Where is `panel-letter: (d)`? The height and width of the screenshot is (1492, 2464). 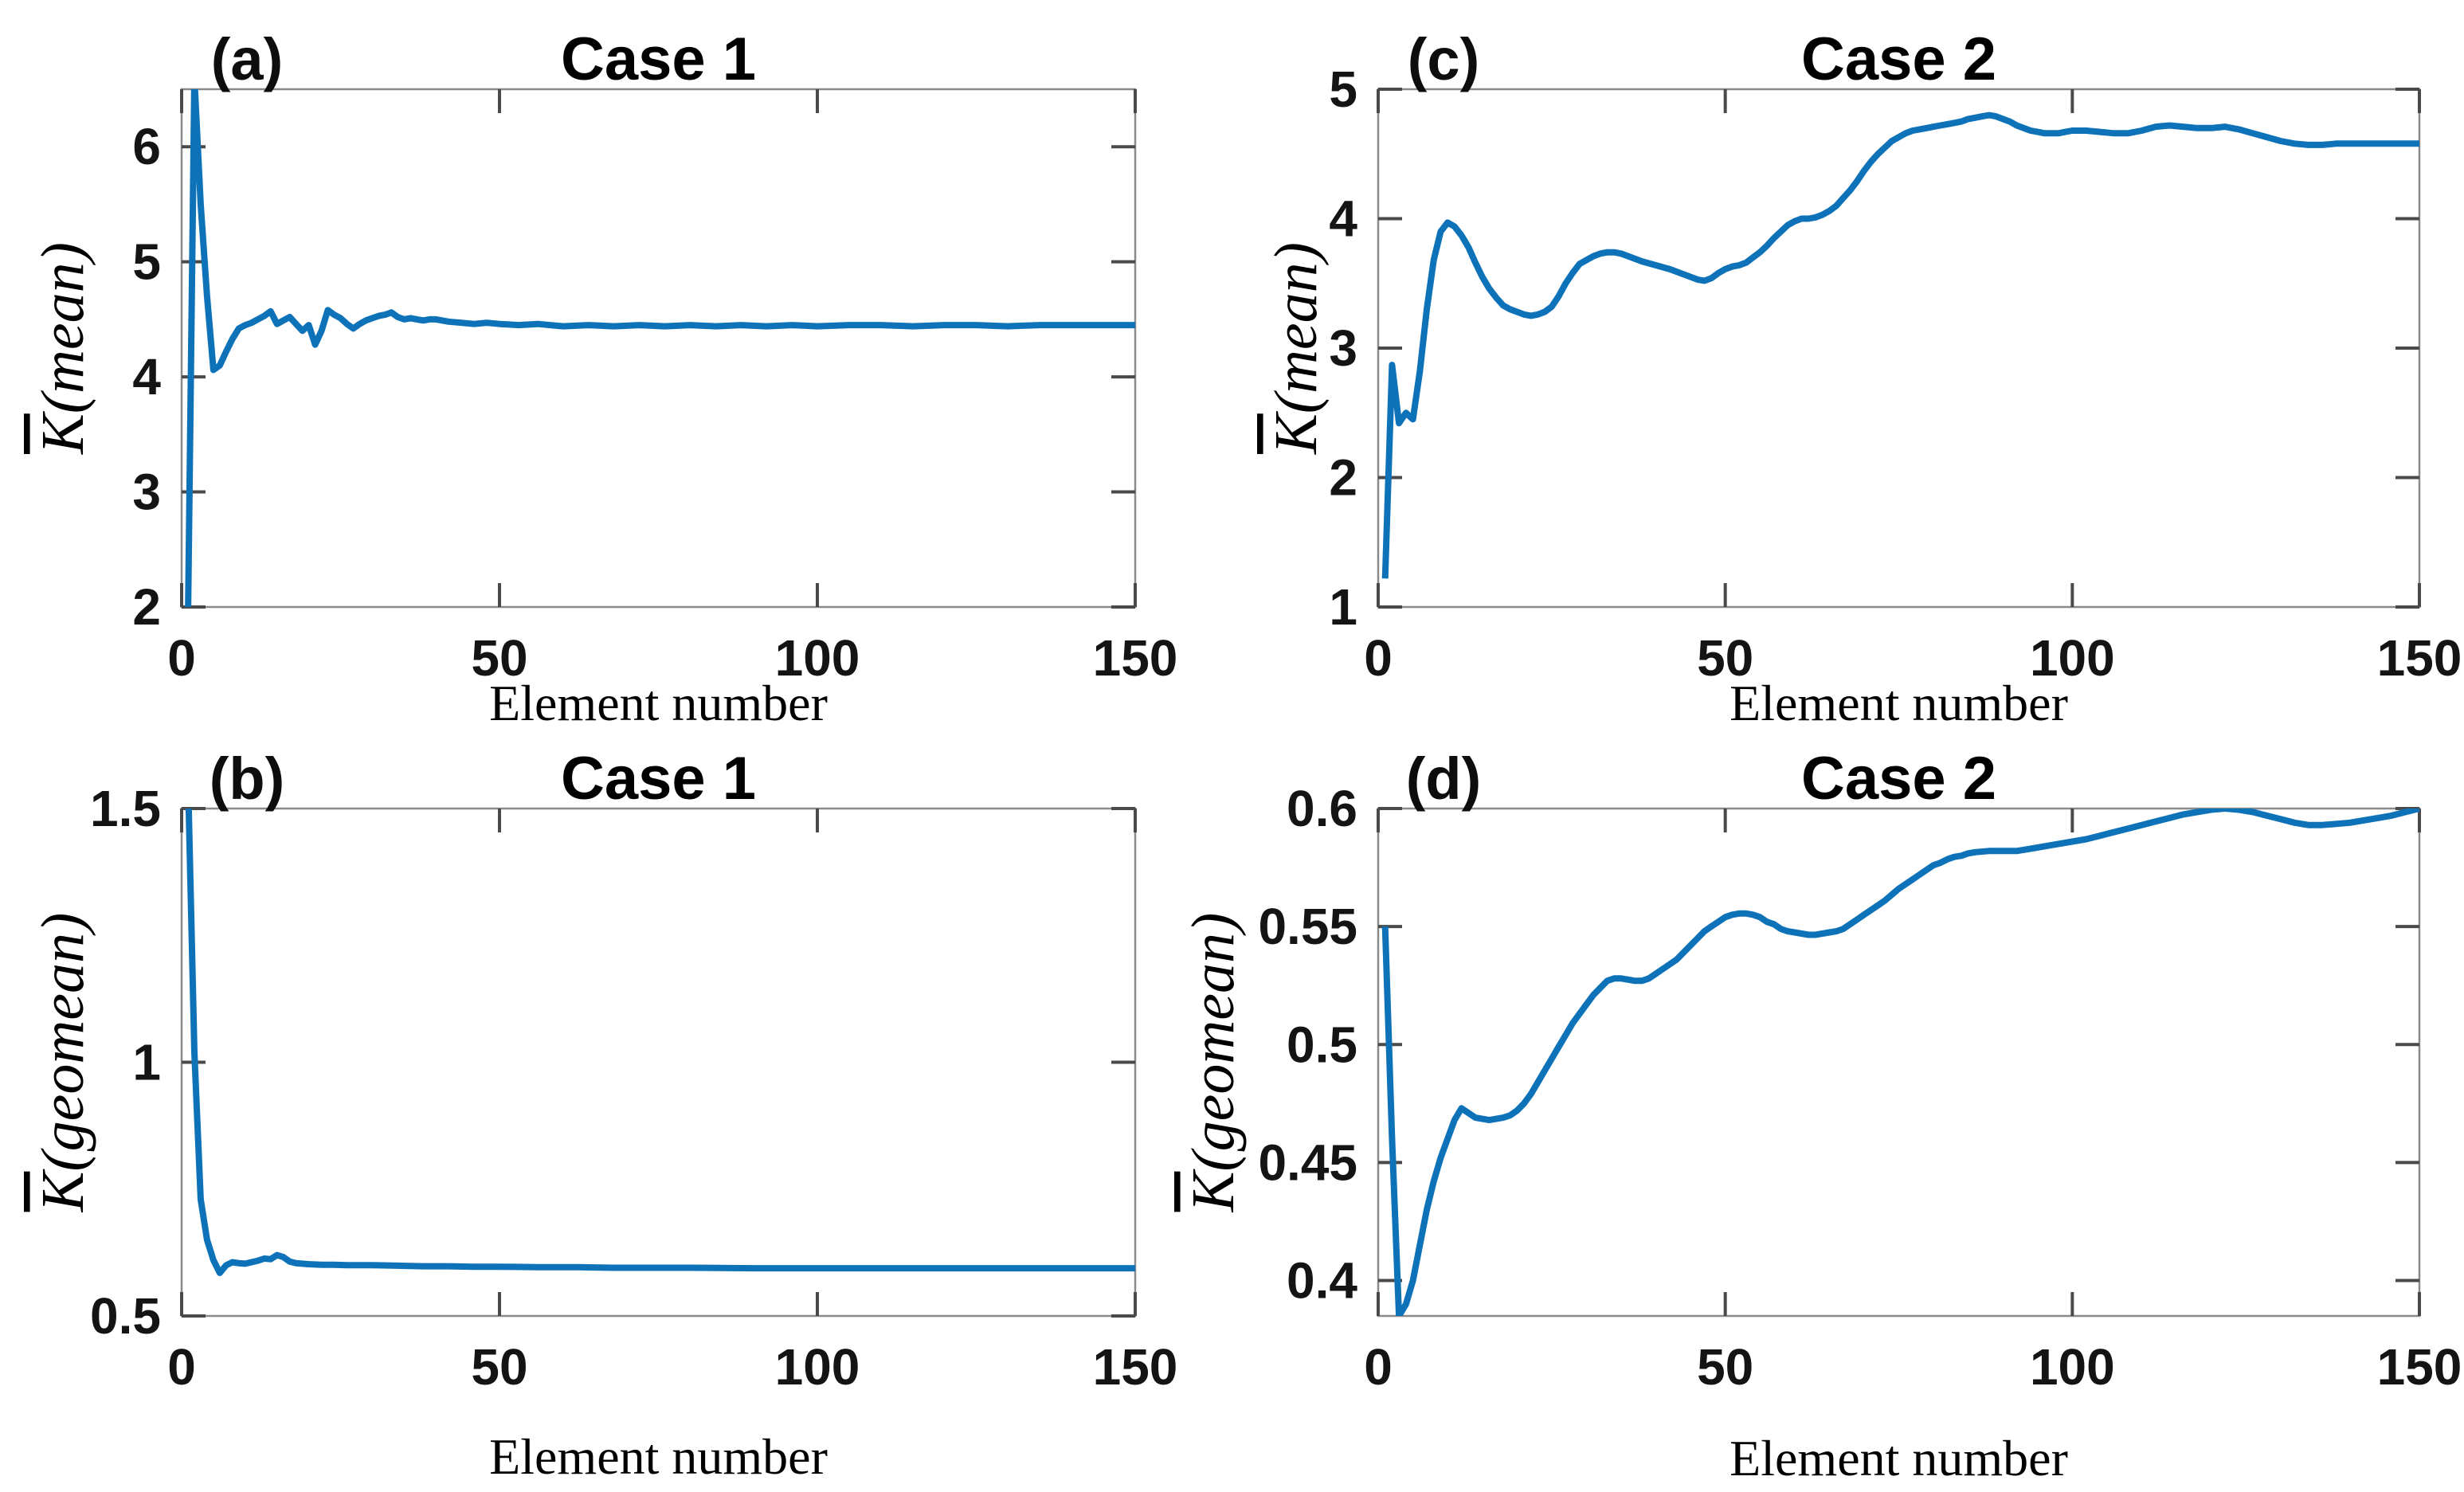 panel-letter: (d) is located at coordinates (1444, 779).